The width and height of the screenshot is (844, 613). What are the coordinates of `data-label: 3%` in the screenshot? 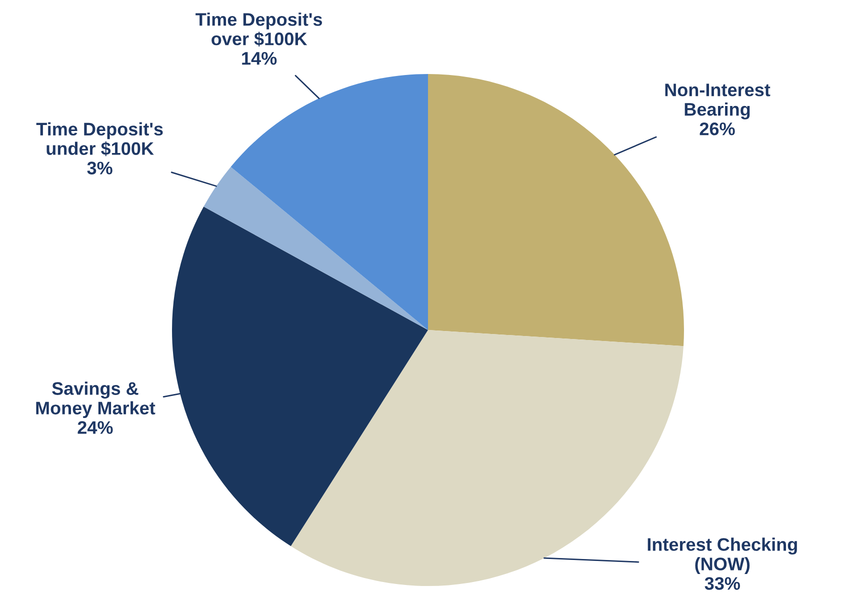 It's located at (99, 168).